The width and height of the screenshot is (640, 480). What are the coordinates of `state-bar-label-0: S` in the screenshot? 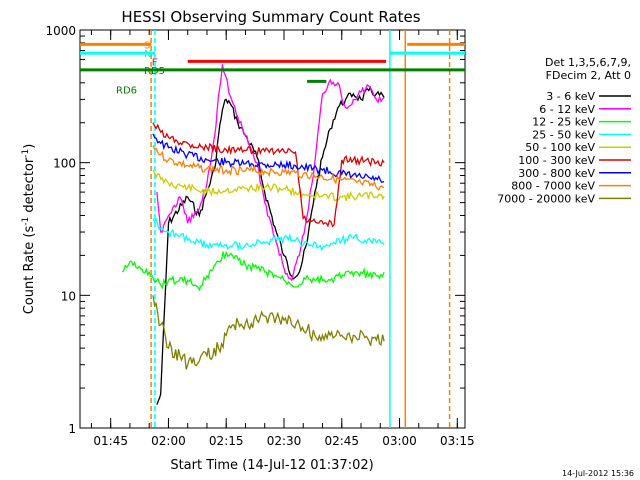 It's located at (147, 45).